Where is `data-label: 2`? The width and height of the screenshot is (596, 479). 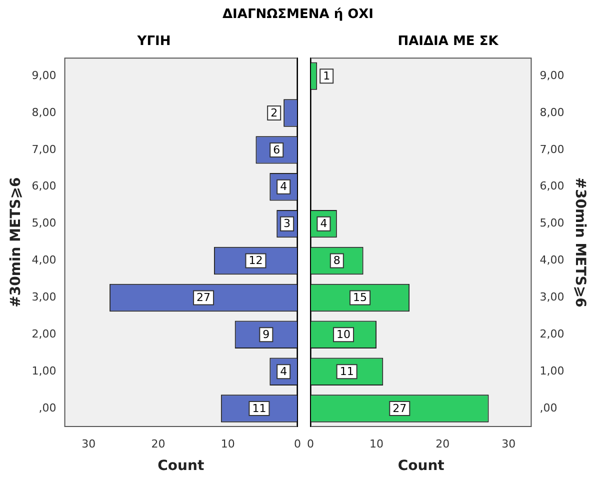
data-label: 2 is located at coordinates (274, 113).